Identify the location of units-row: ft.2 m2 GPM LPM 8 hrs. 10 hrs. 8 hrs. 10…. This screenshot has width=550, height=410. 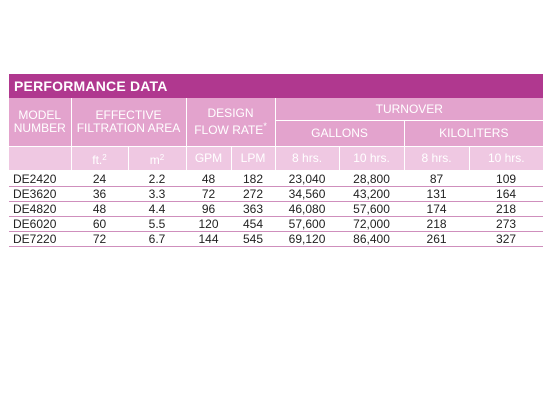
(276, 158).